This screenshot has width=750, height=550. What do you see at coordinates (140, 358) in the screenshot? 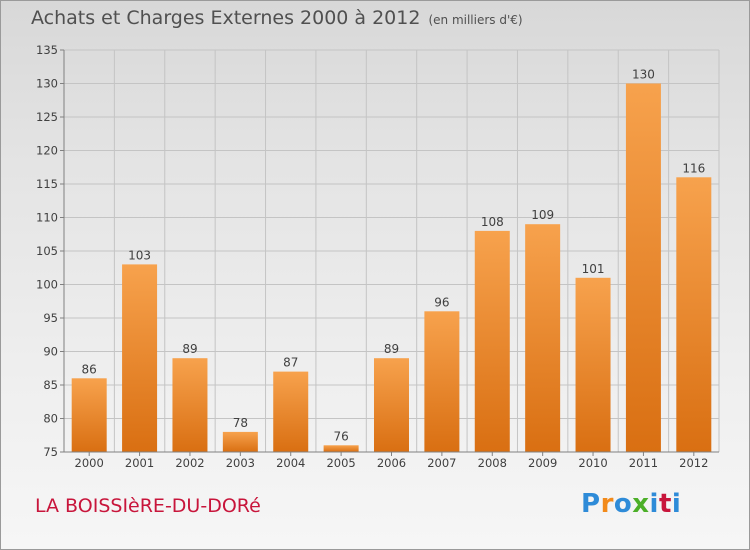
I see `bar-2001` at bounding box center [140, 358].